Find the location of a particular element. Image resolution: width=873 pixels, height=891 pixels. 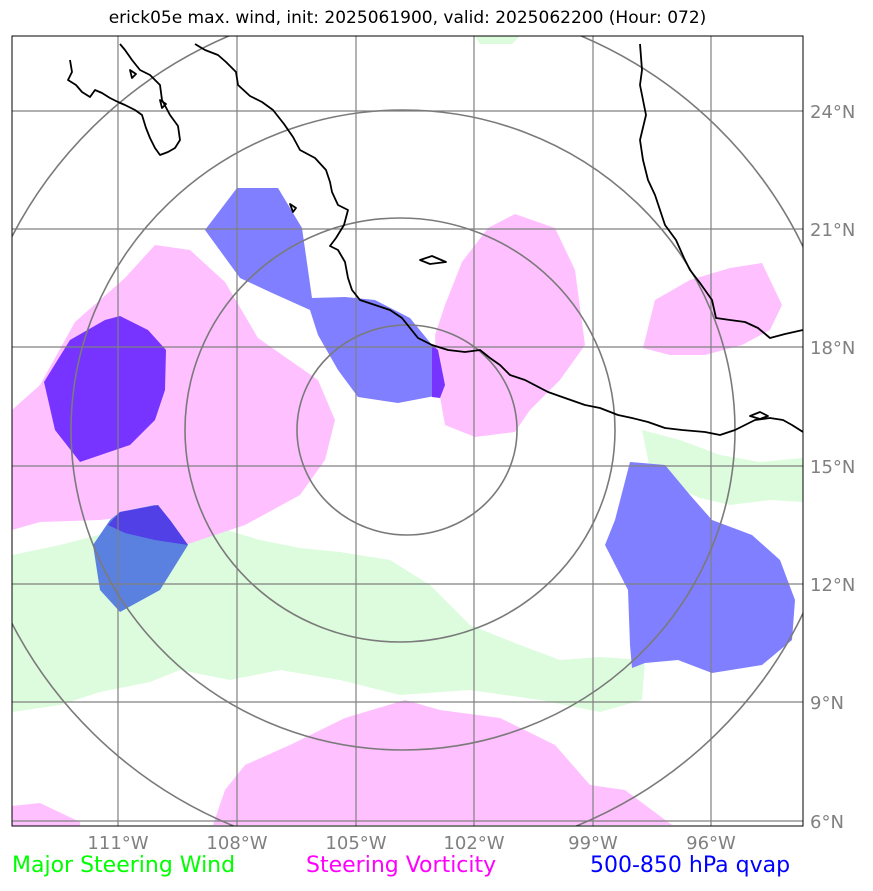

lat-label: 18°N is located at coordinates (832, 348).